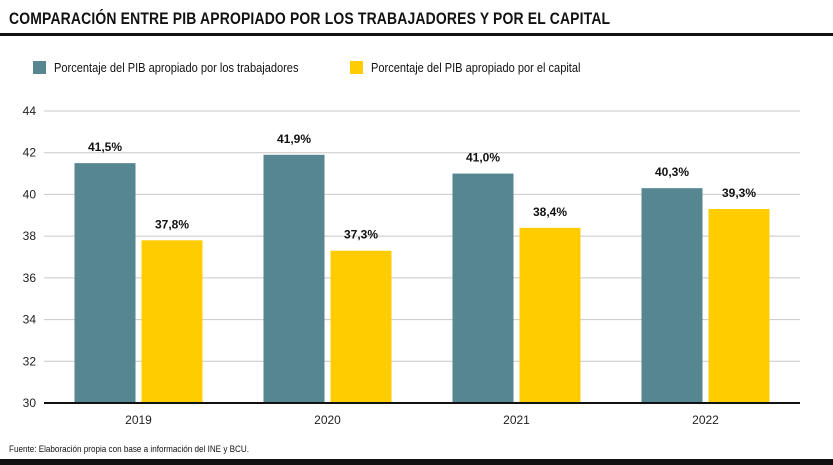 This screenshot has height=465, width=833. Describe the element at coordinates (30, 278) in the screenshot. I see `y-tick-label: 36` at that location.